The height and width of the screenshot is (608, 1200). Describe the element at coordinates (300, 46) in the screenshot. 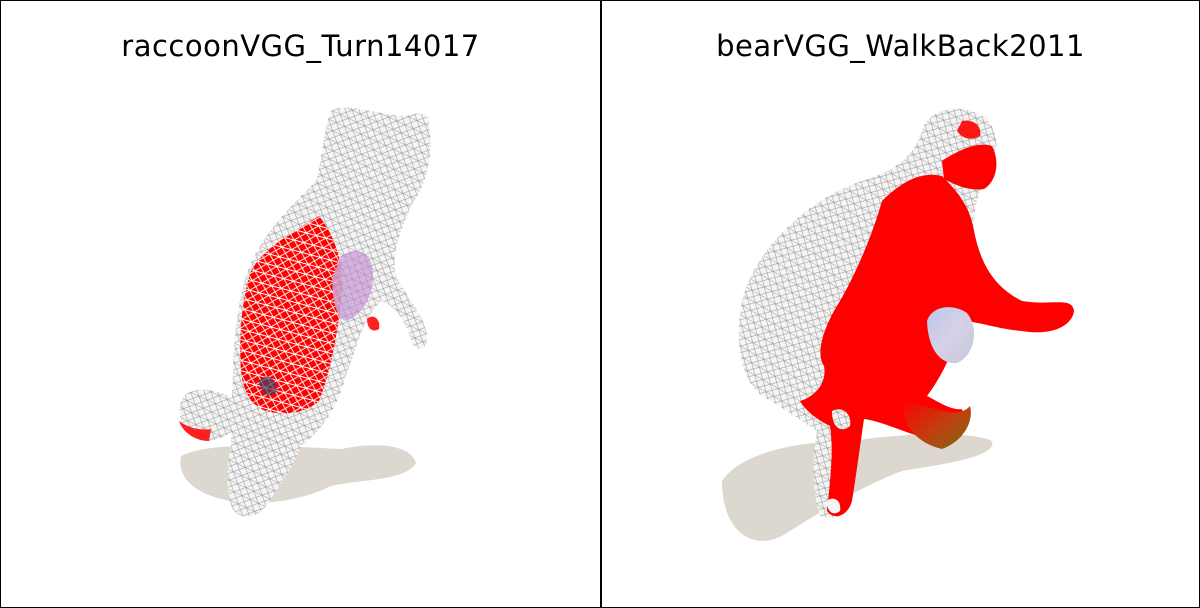

I see `panel-title: raccoonVGG_Turn14017` at that location.